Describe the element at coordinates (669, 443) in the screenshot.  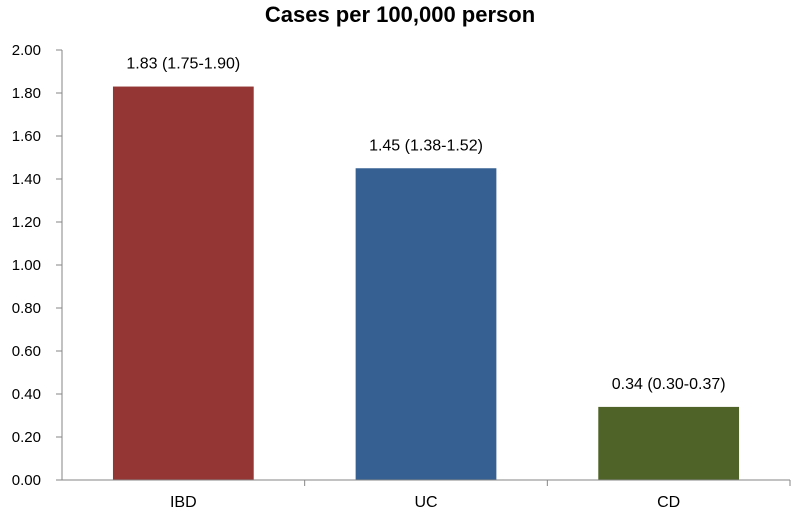
I see `bar-cd` at that location.